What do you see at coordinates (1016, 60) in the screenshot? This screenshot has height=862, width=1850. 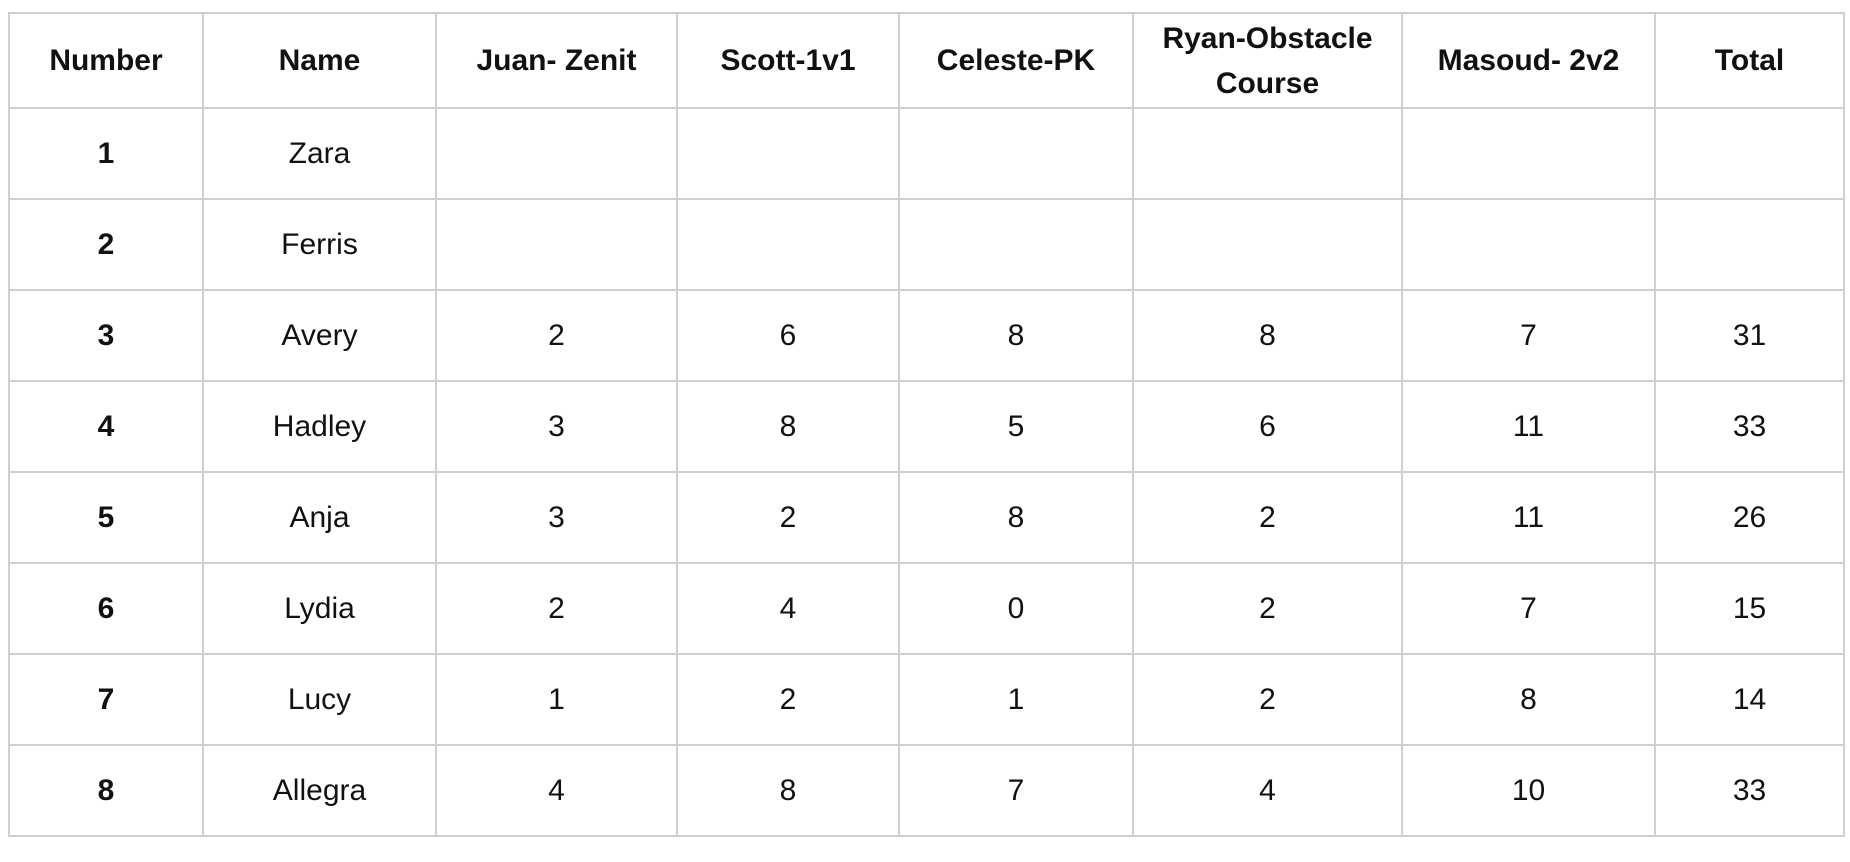 I see `header-cell: Celeste-PK` at bounding box center [1016, 60].